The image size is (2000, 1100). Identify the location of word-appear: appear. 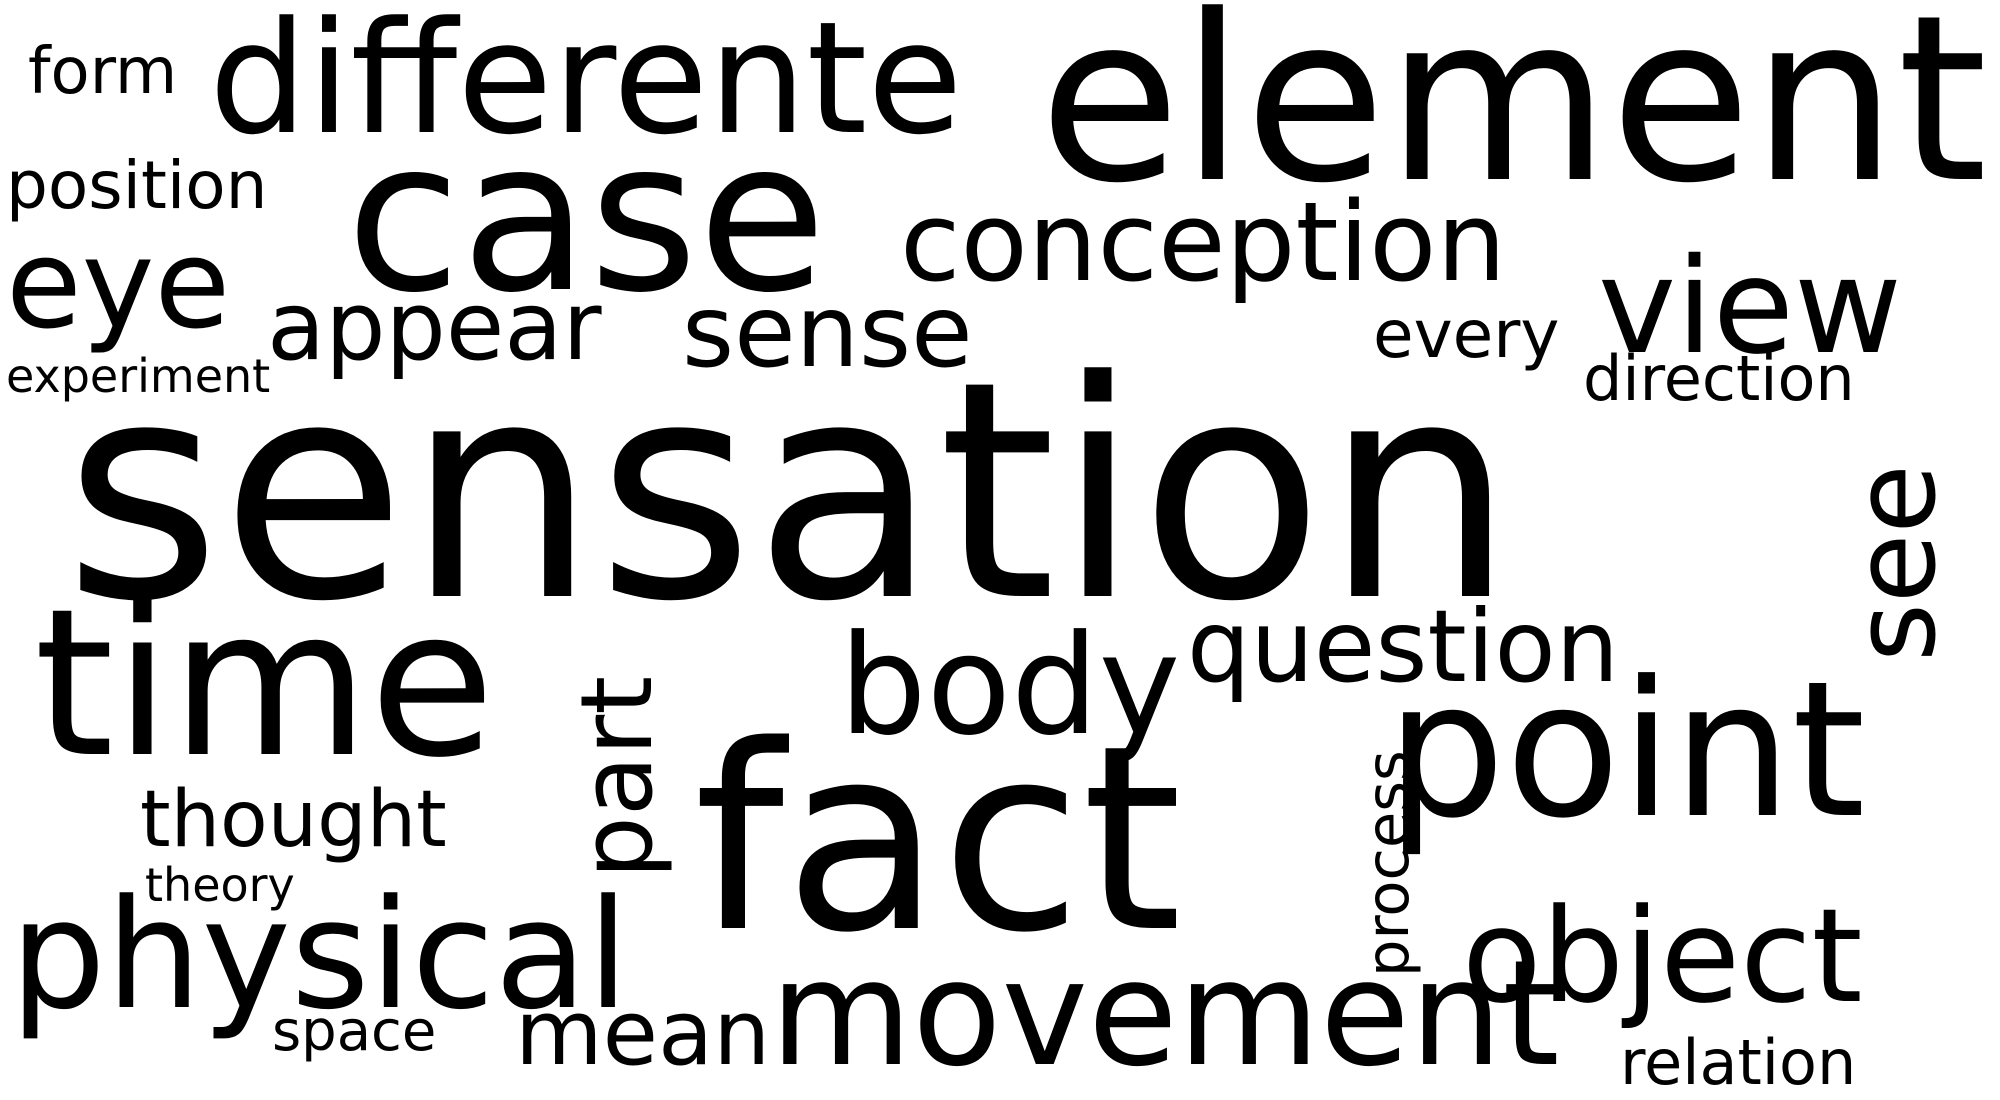
(434, 327).